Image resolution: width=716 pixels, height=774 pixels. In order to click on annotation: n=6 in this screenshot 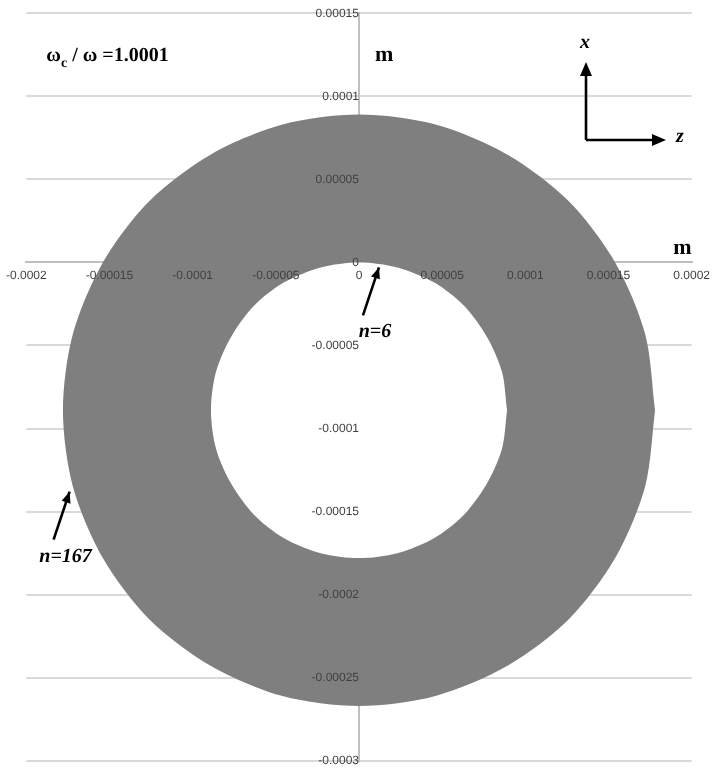, I will do `click(375, 332)`.